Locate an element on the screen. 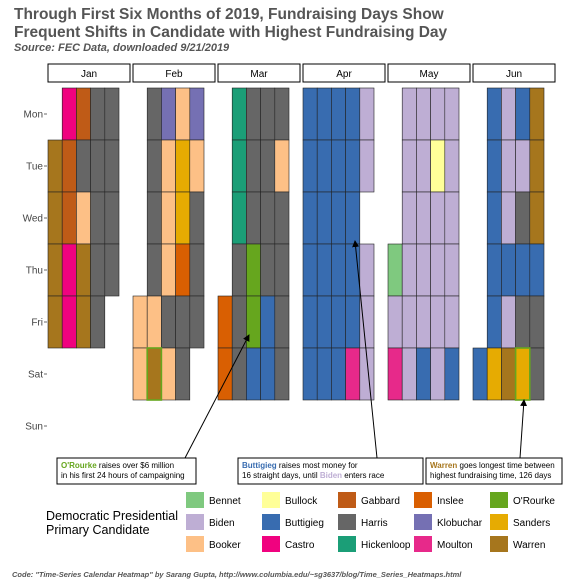  cell-jan-w3-mon-gabbard is located at coordinates (83, 114).